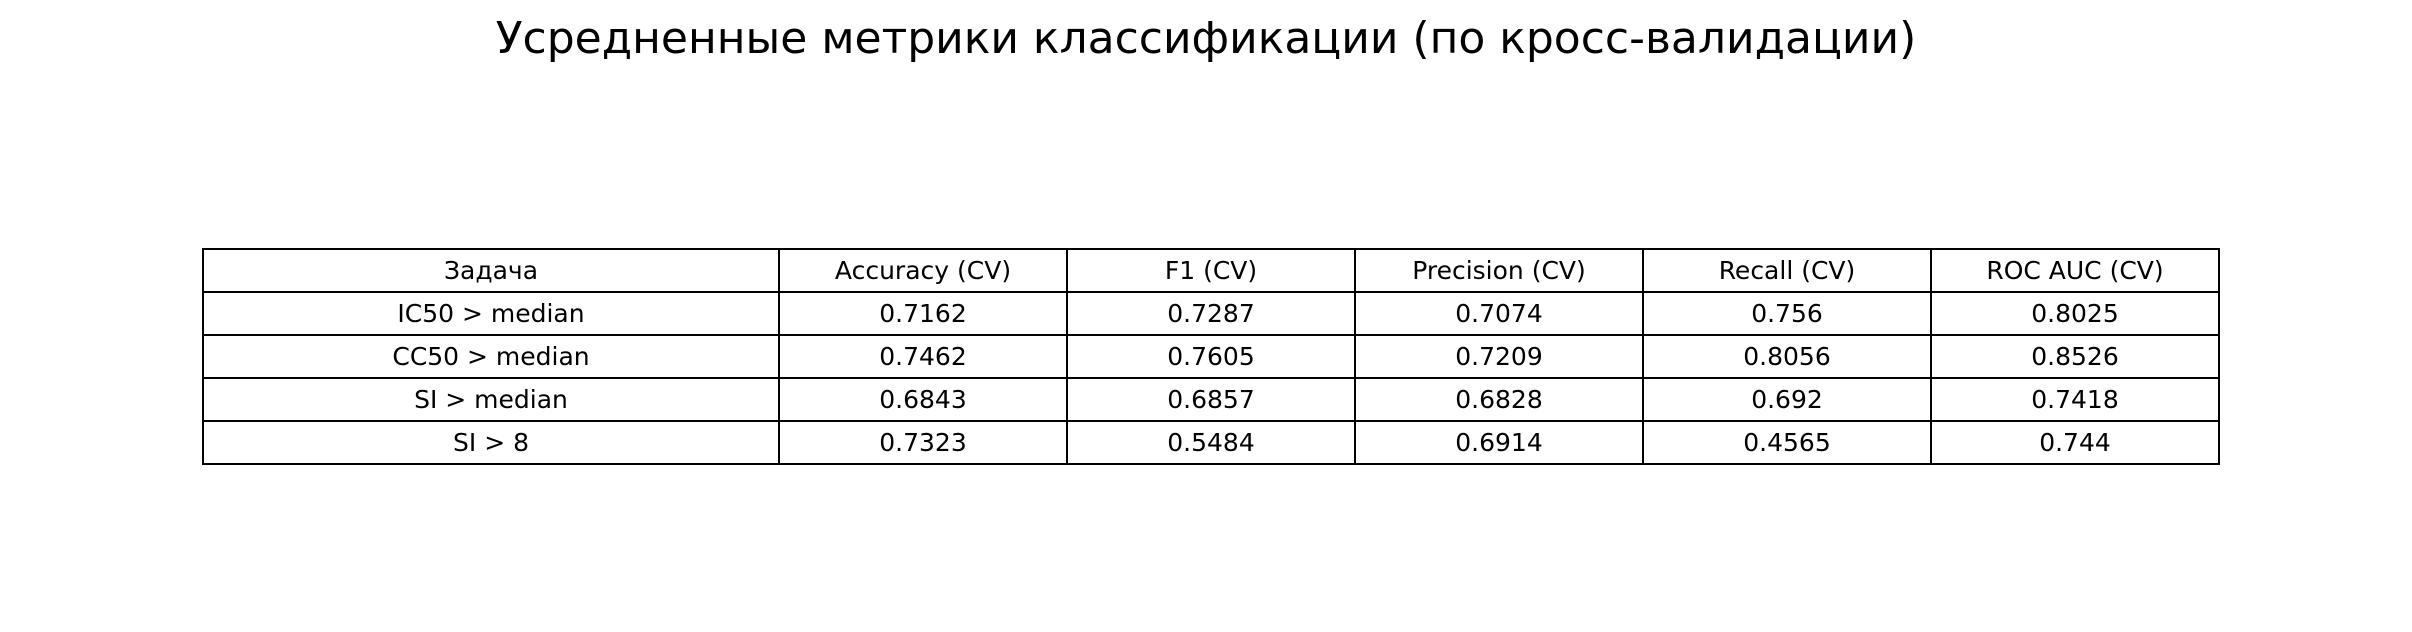 The image size is (2412, 632). I want to click on header-cell-roc-auc: ROC AUC (CV), so click(2075, 270).